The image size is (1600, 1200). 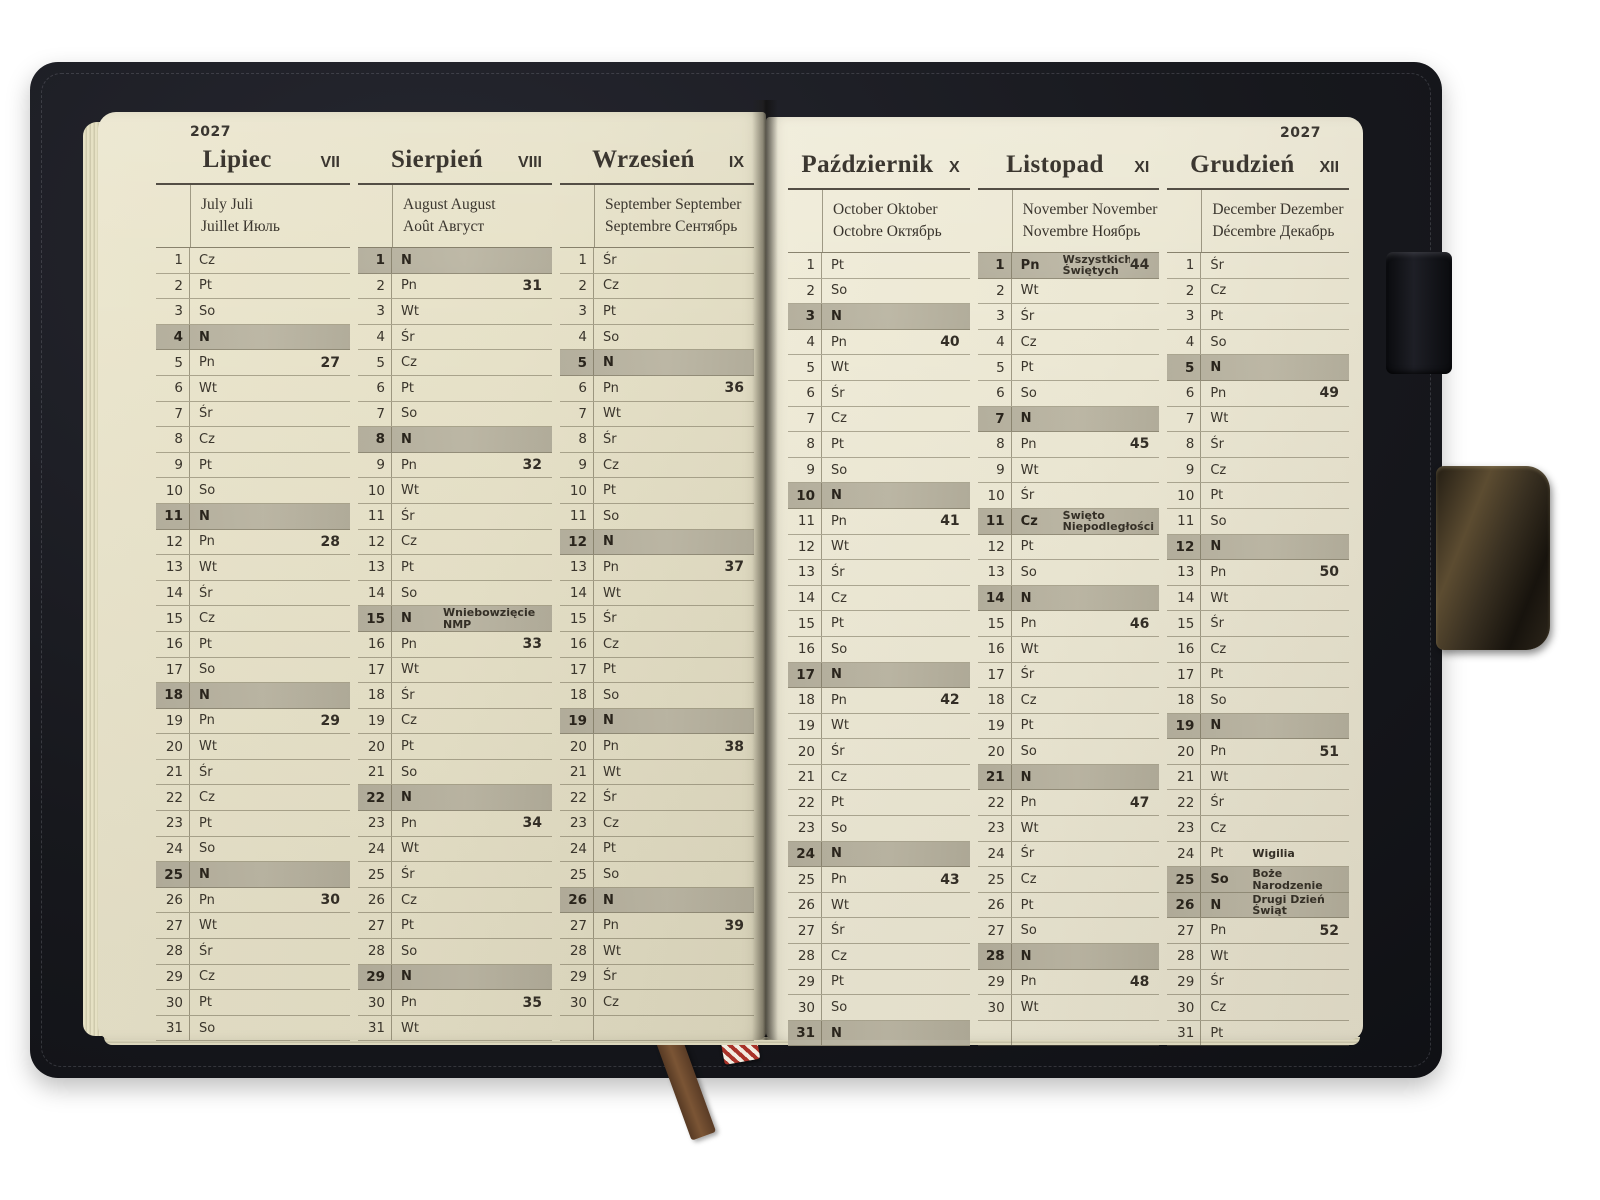 What do you see at coordinates (207, 363) in the screenshot?
I see `weekday-abbr: Pn` at bounding box center [207, 363].